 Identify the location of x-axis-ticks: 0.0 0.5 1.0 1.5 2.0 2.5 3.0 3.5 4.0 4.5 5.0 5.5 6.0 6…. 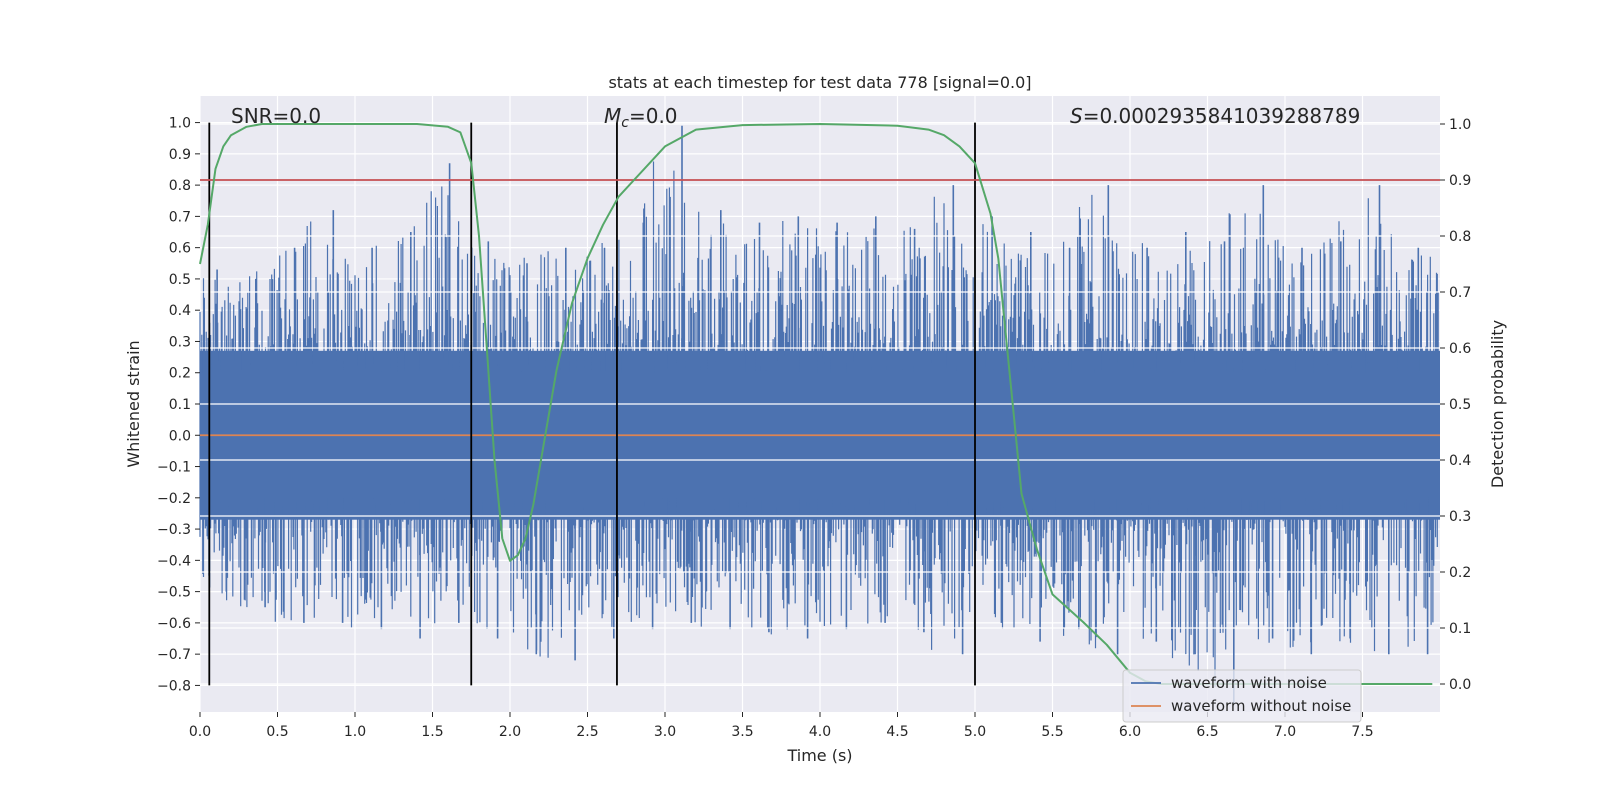
(781, 726).